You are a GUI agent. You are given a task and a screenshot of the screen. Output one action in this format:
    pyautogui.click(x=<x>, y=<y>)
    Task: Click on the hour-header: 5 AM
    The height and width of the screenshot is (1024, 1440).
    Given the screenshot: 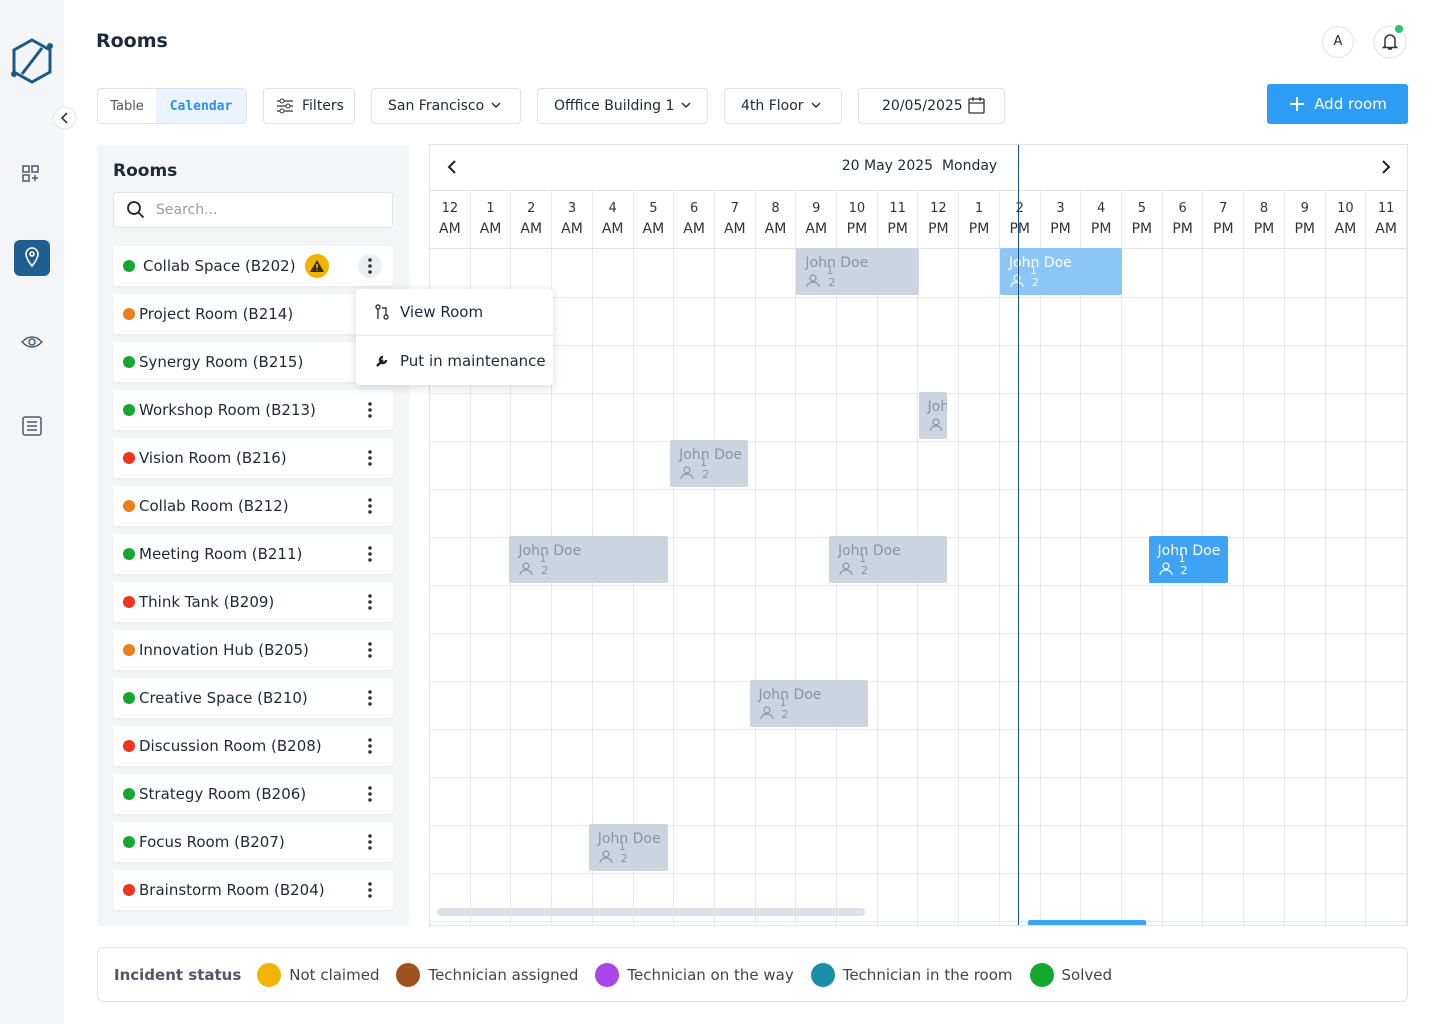 What is the action you would take?
    pyautogui.click(x=654, y=220)
    